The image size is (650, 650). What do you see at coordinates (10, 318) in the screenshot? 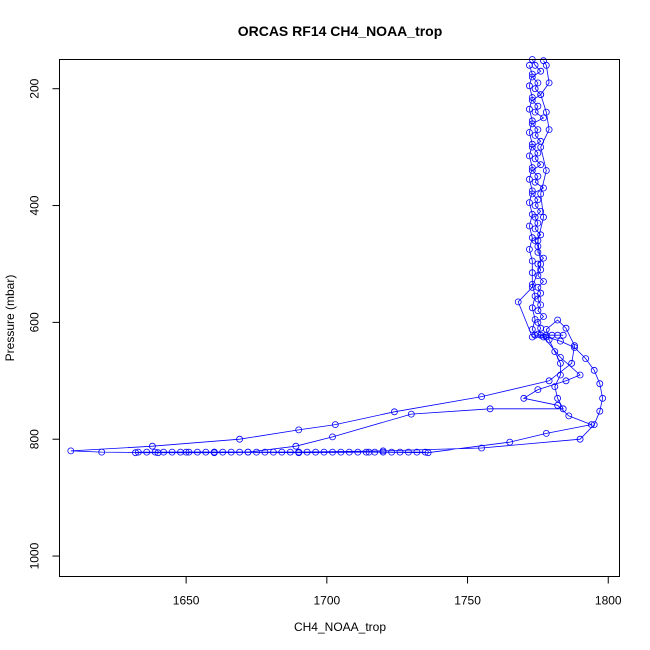
I see `y-axis-label: Pressure (mbar)` at bounding box center [10, 318].